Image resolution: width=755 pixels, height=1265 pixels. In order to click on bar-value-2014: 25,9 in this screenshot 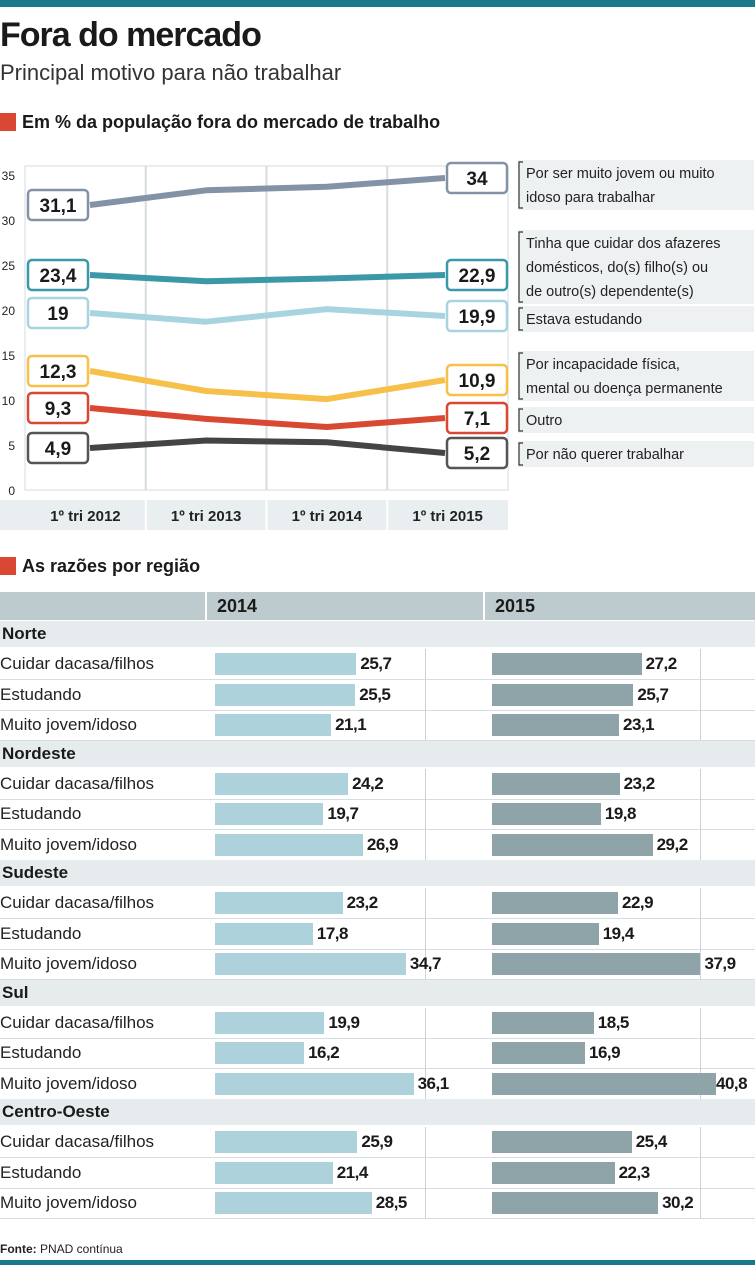, I will do `click(377, 1141)`.